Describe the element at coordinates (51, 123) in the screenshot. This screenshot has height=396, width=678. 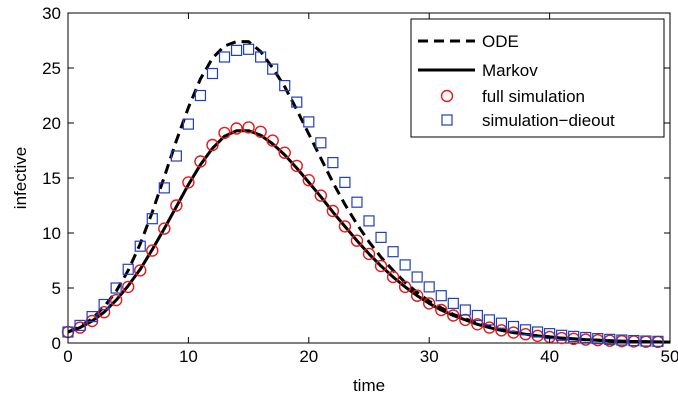
I see `y-tick-label: 20` at that location.